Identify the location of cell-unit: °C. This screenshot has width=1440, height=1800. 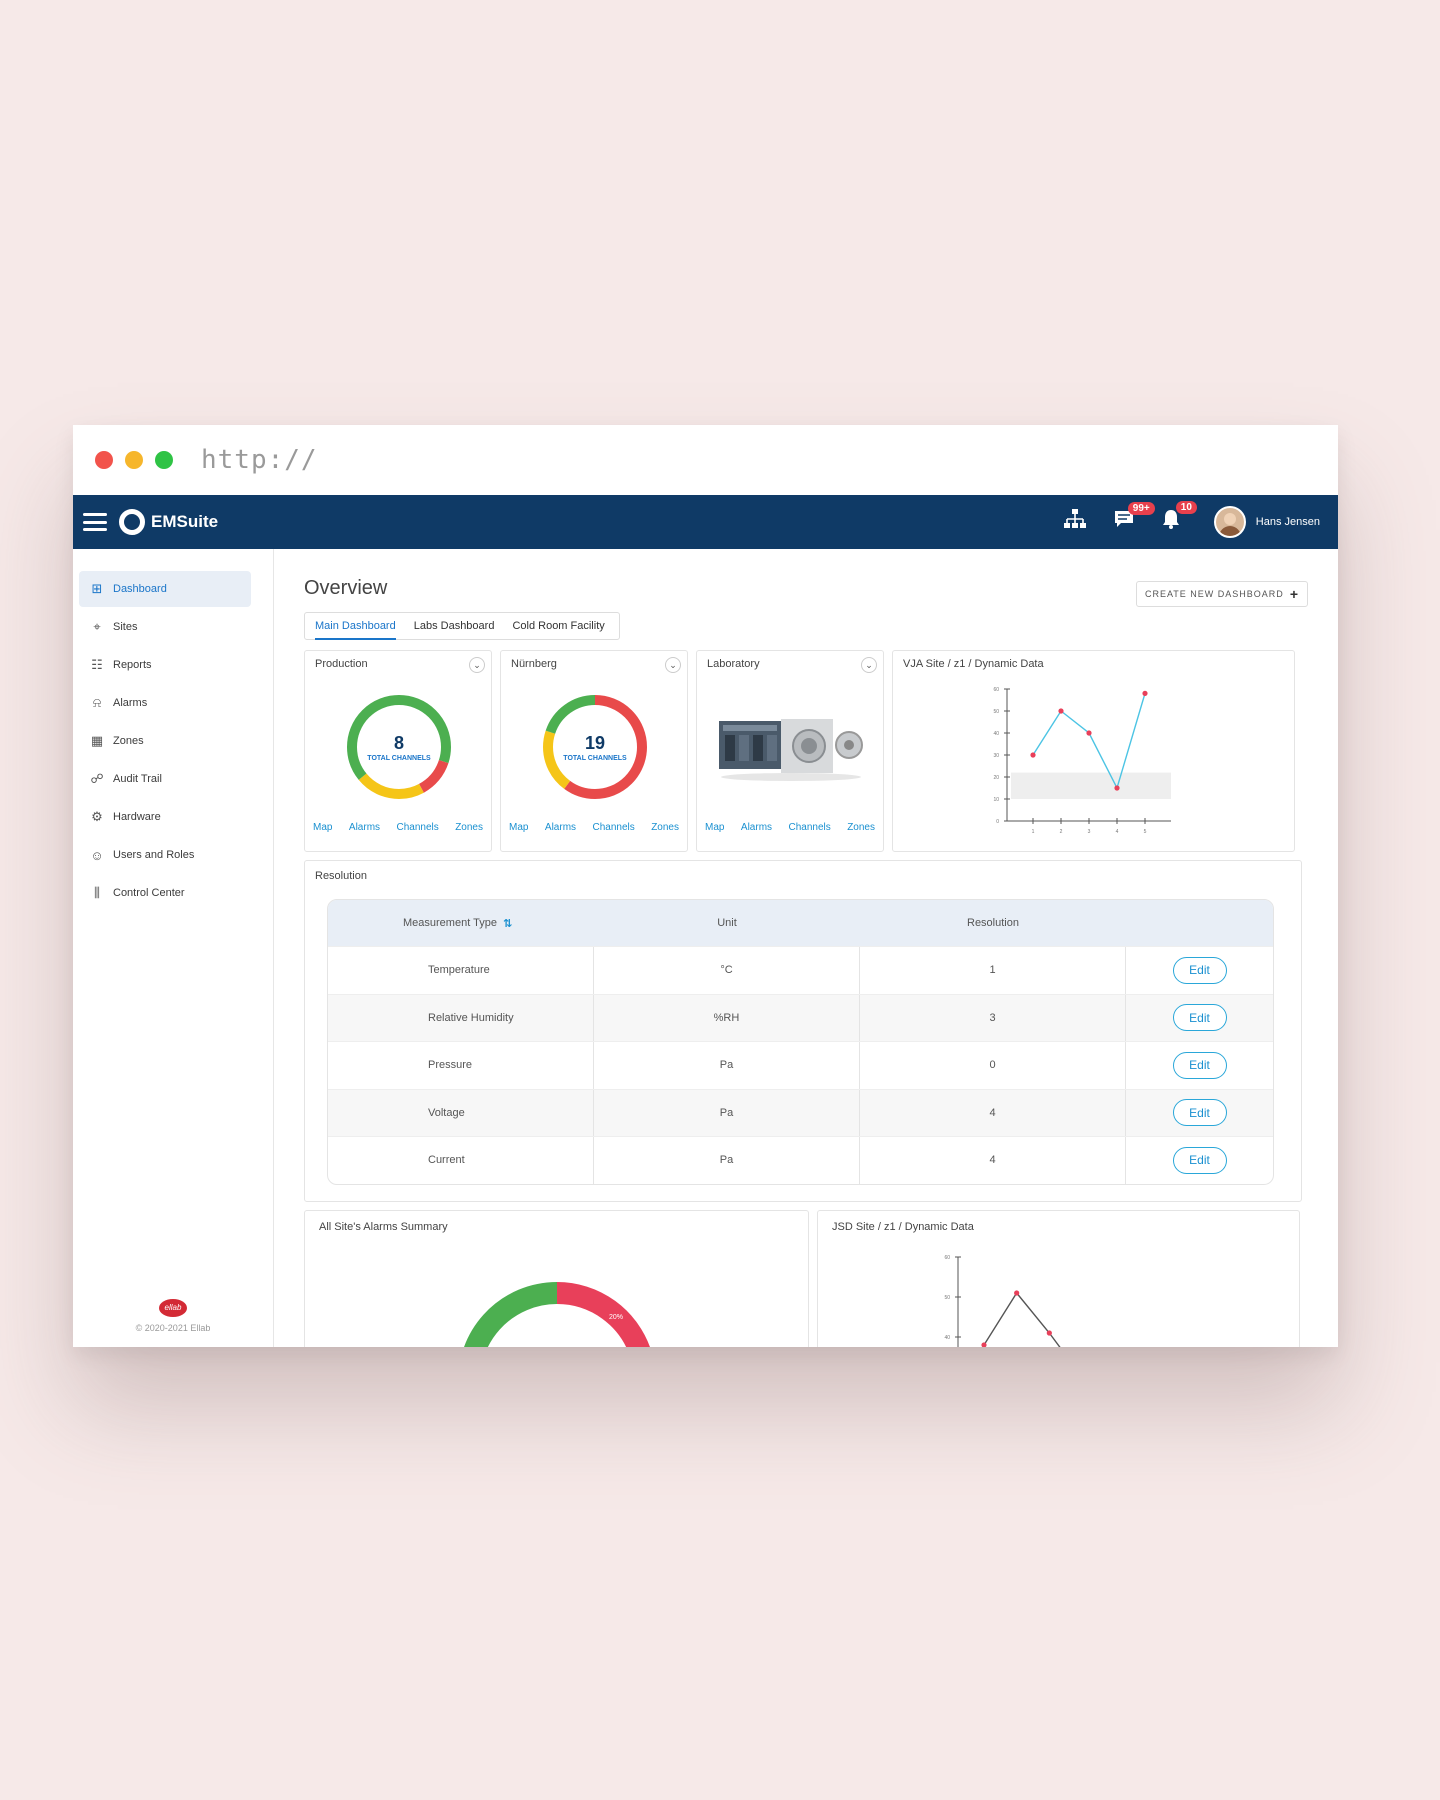
(727, 970).